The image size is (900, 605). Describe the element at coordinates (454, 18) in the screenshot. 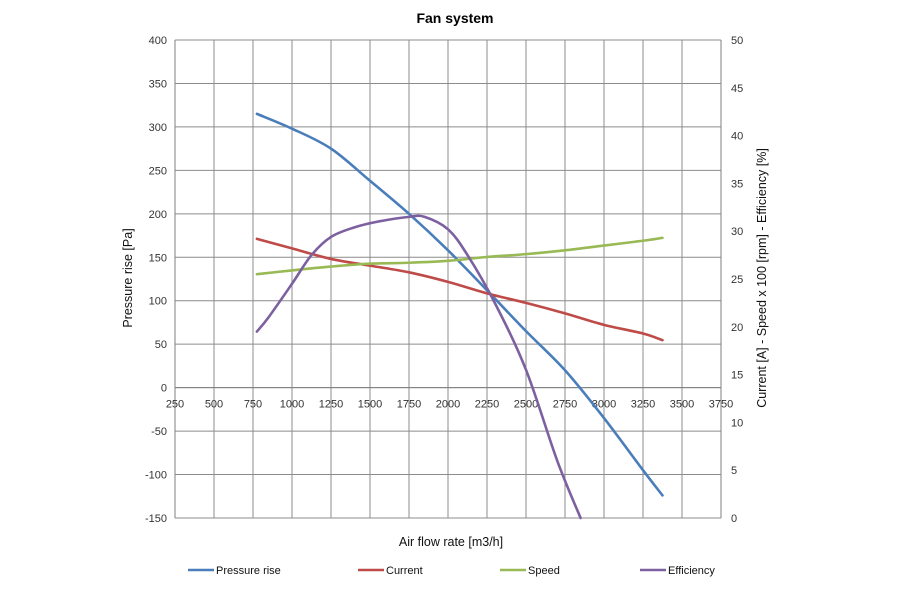

I see `chart-title: Fan system` at that location.